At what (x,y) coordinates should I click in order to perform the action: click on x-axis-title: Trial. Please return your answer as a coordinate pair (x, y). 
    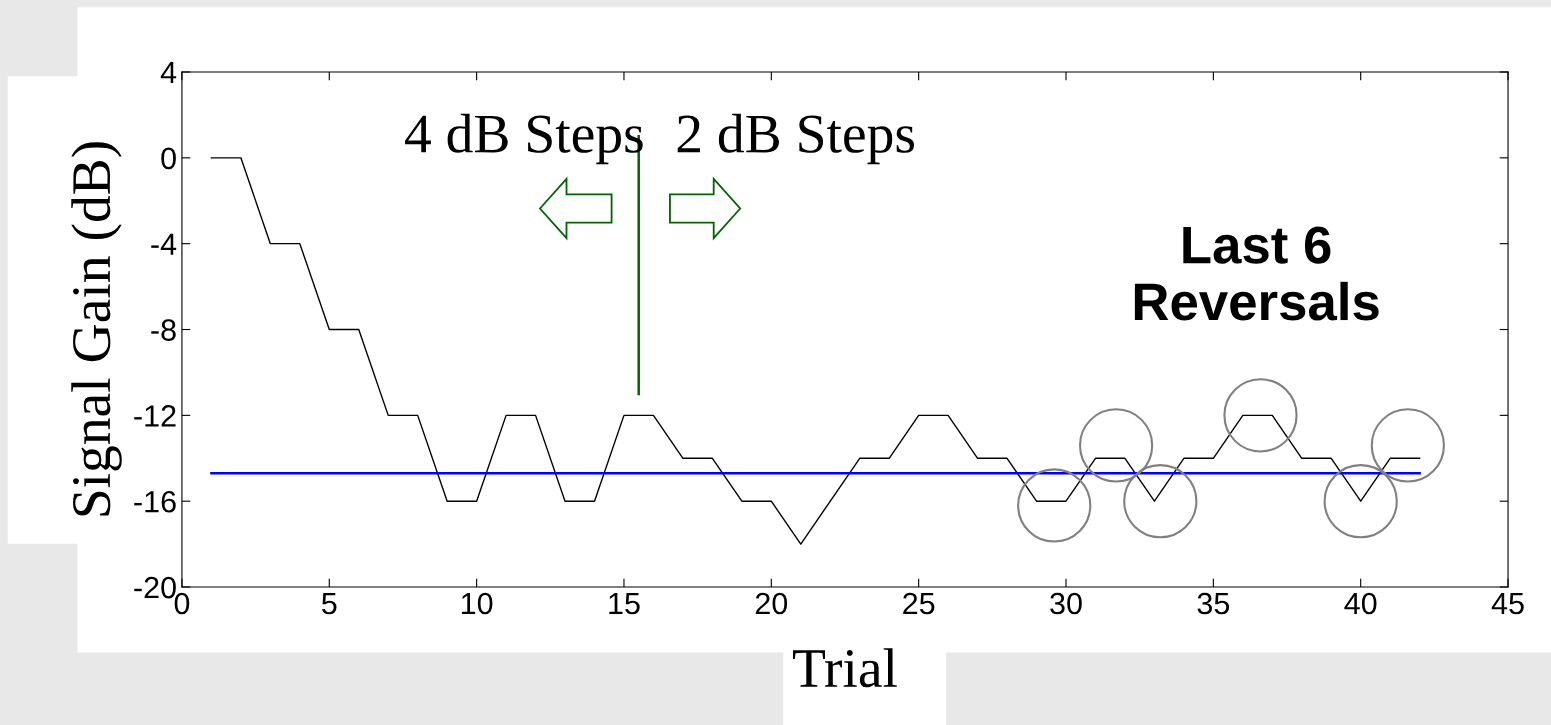
    Looking at the image, I should click on (844, 668).